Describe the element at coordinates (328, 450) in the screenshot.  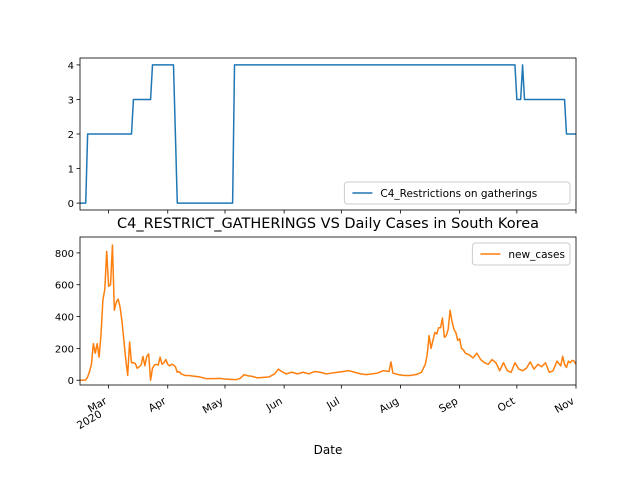
I see `x-axis-label: Date` at that location.